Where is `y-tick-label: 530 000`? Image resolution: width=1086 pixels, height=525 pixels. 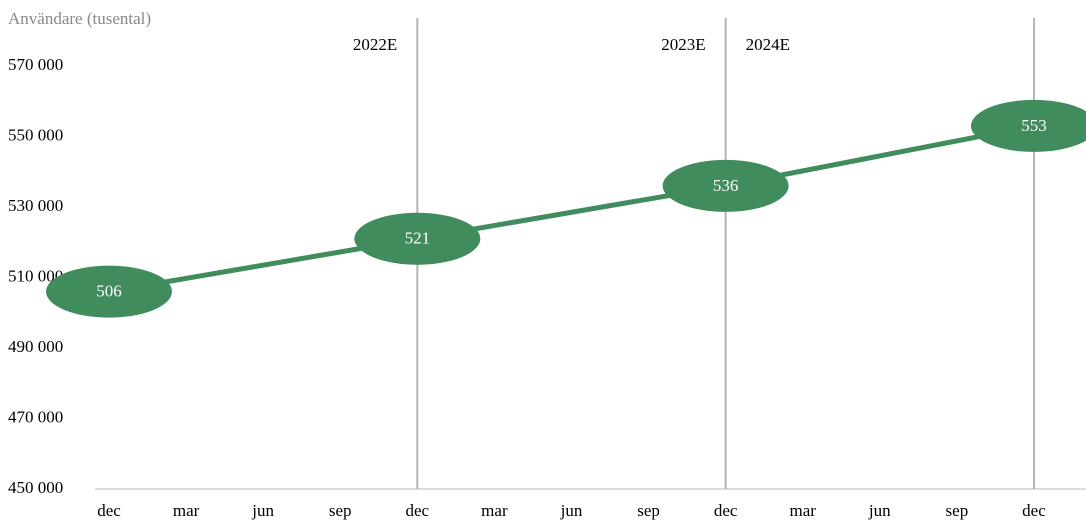 y-tick-label: 530 000 is located at coordinates (35, 205).